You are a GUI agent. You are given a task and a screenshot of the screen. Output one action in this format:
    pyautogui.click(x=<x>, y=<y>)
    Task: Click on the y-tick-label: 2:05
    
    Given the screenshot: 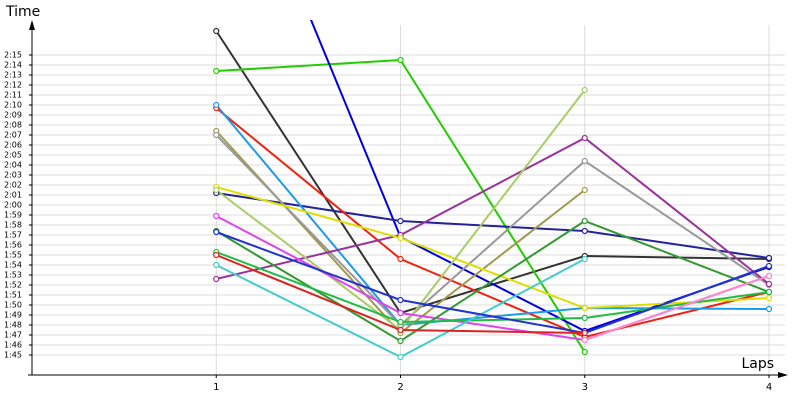 What is the action you would take?
    pyautogui.click(x=13, y=155)
    